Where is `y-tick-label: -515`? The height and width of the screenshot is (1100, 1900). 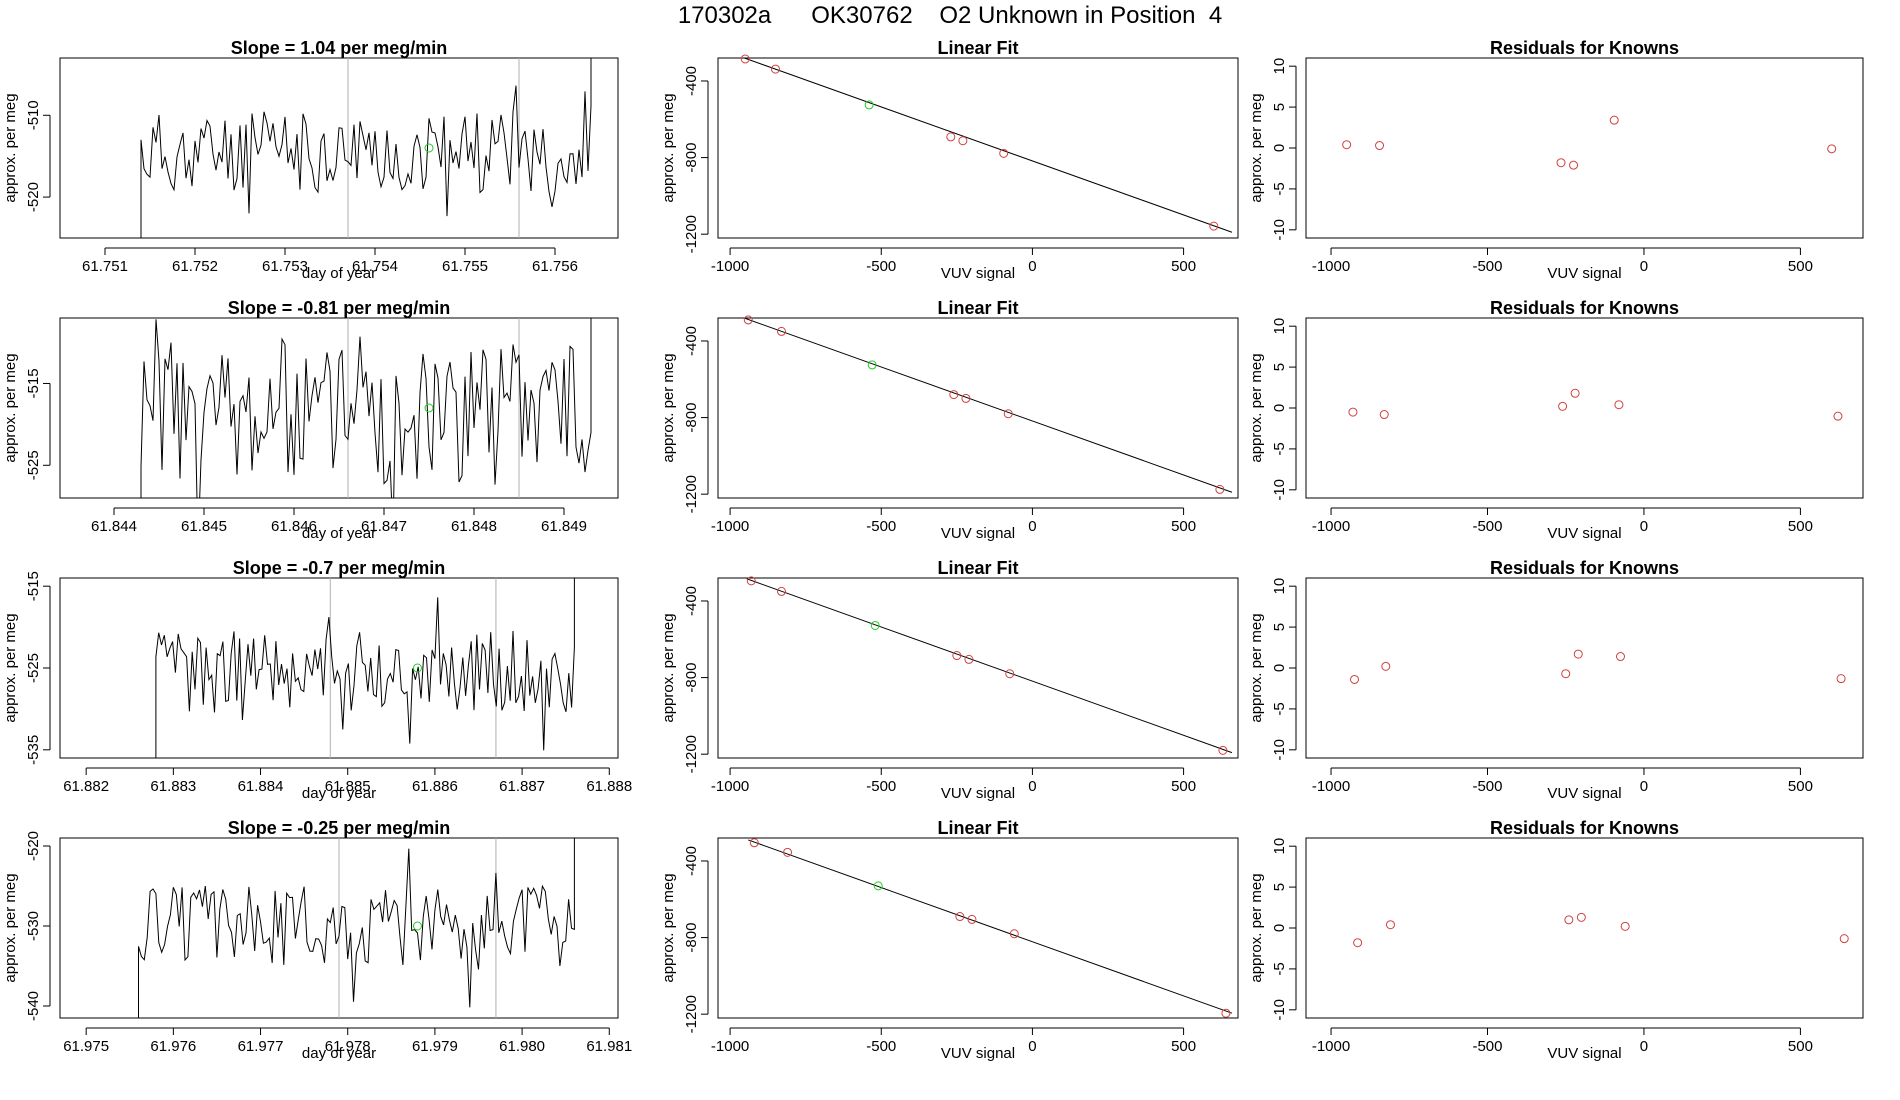
y-tick-label: -515 is located at coordinates (33, 586).